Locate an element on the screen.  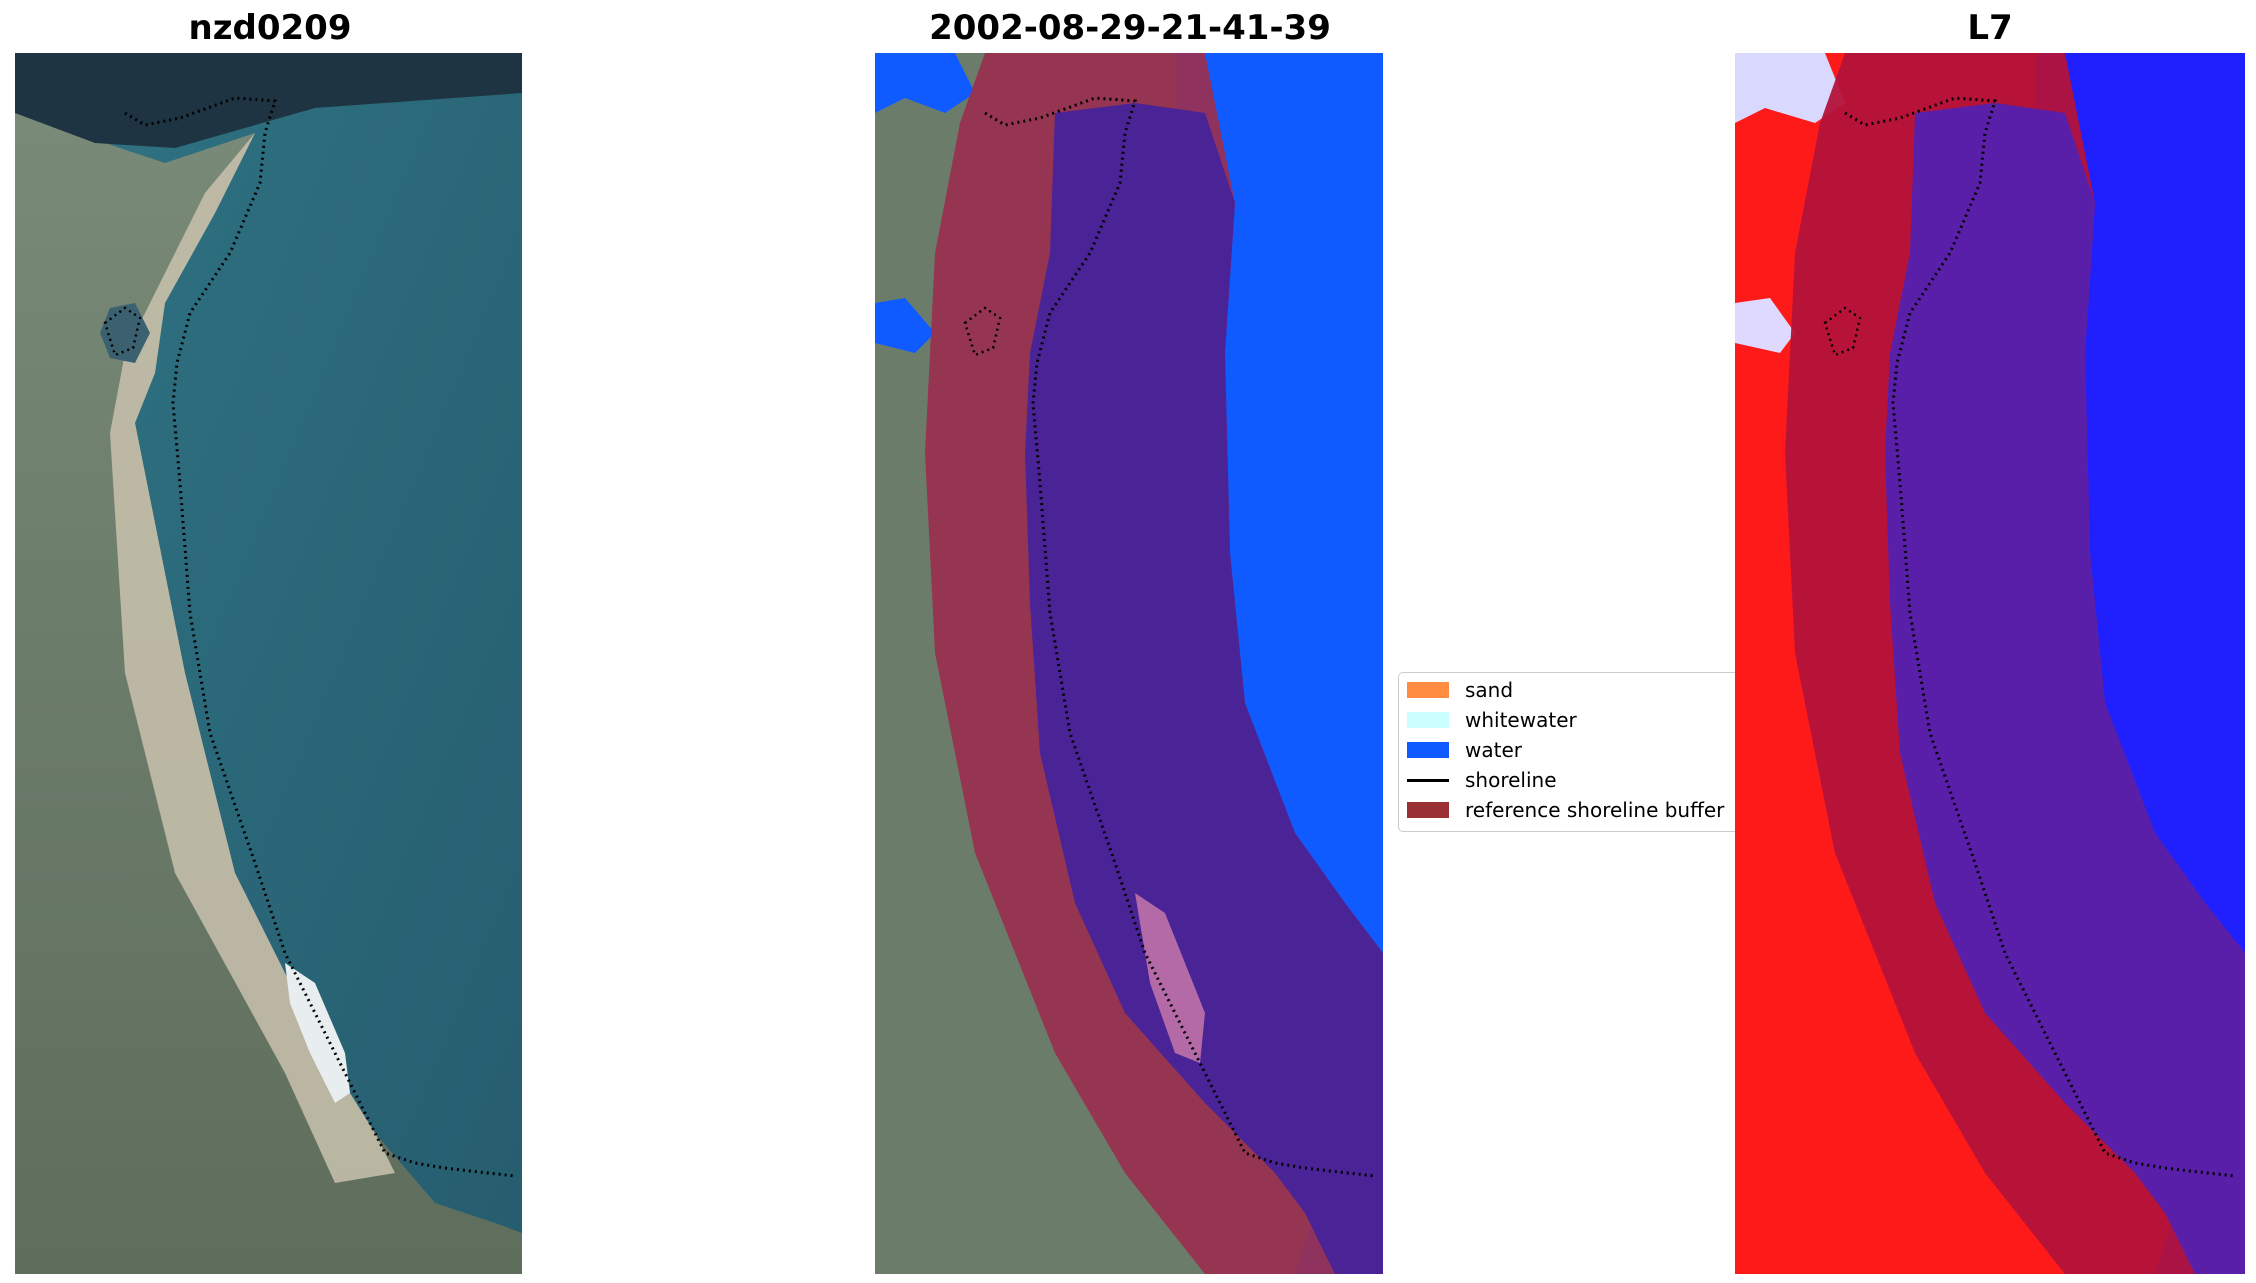
panel-title-index: L7 is located at coordinates (1990, 28).